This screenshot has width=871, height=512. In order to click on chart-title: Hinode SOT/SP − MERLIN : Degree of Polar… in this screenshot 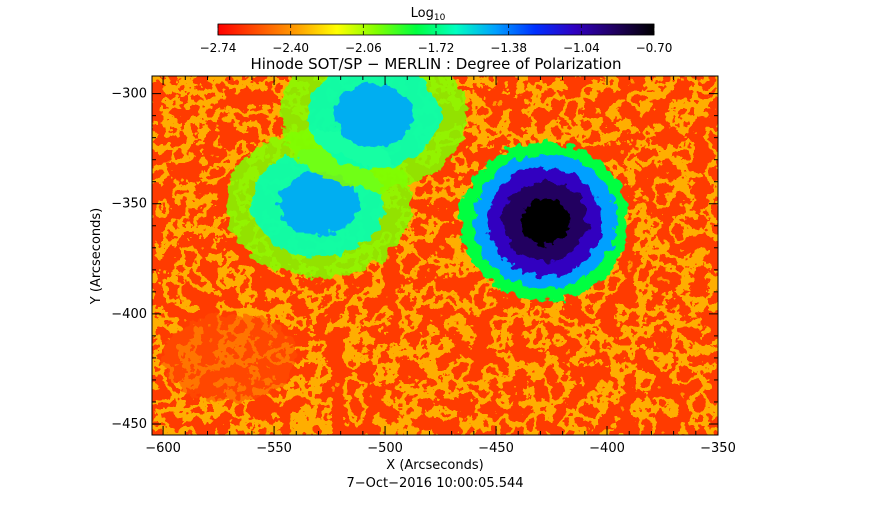, I will do `click(435, 64)`.